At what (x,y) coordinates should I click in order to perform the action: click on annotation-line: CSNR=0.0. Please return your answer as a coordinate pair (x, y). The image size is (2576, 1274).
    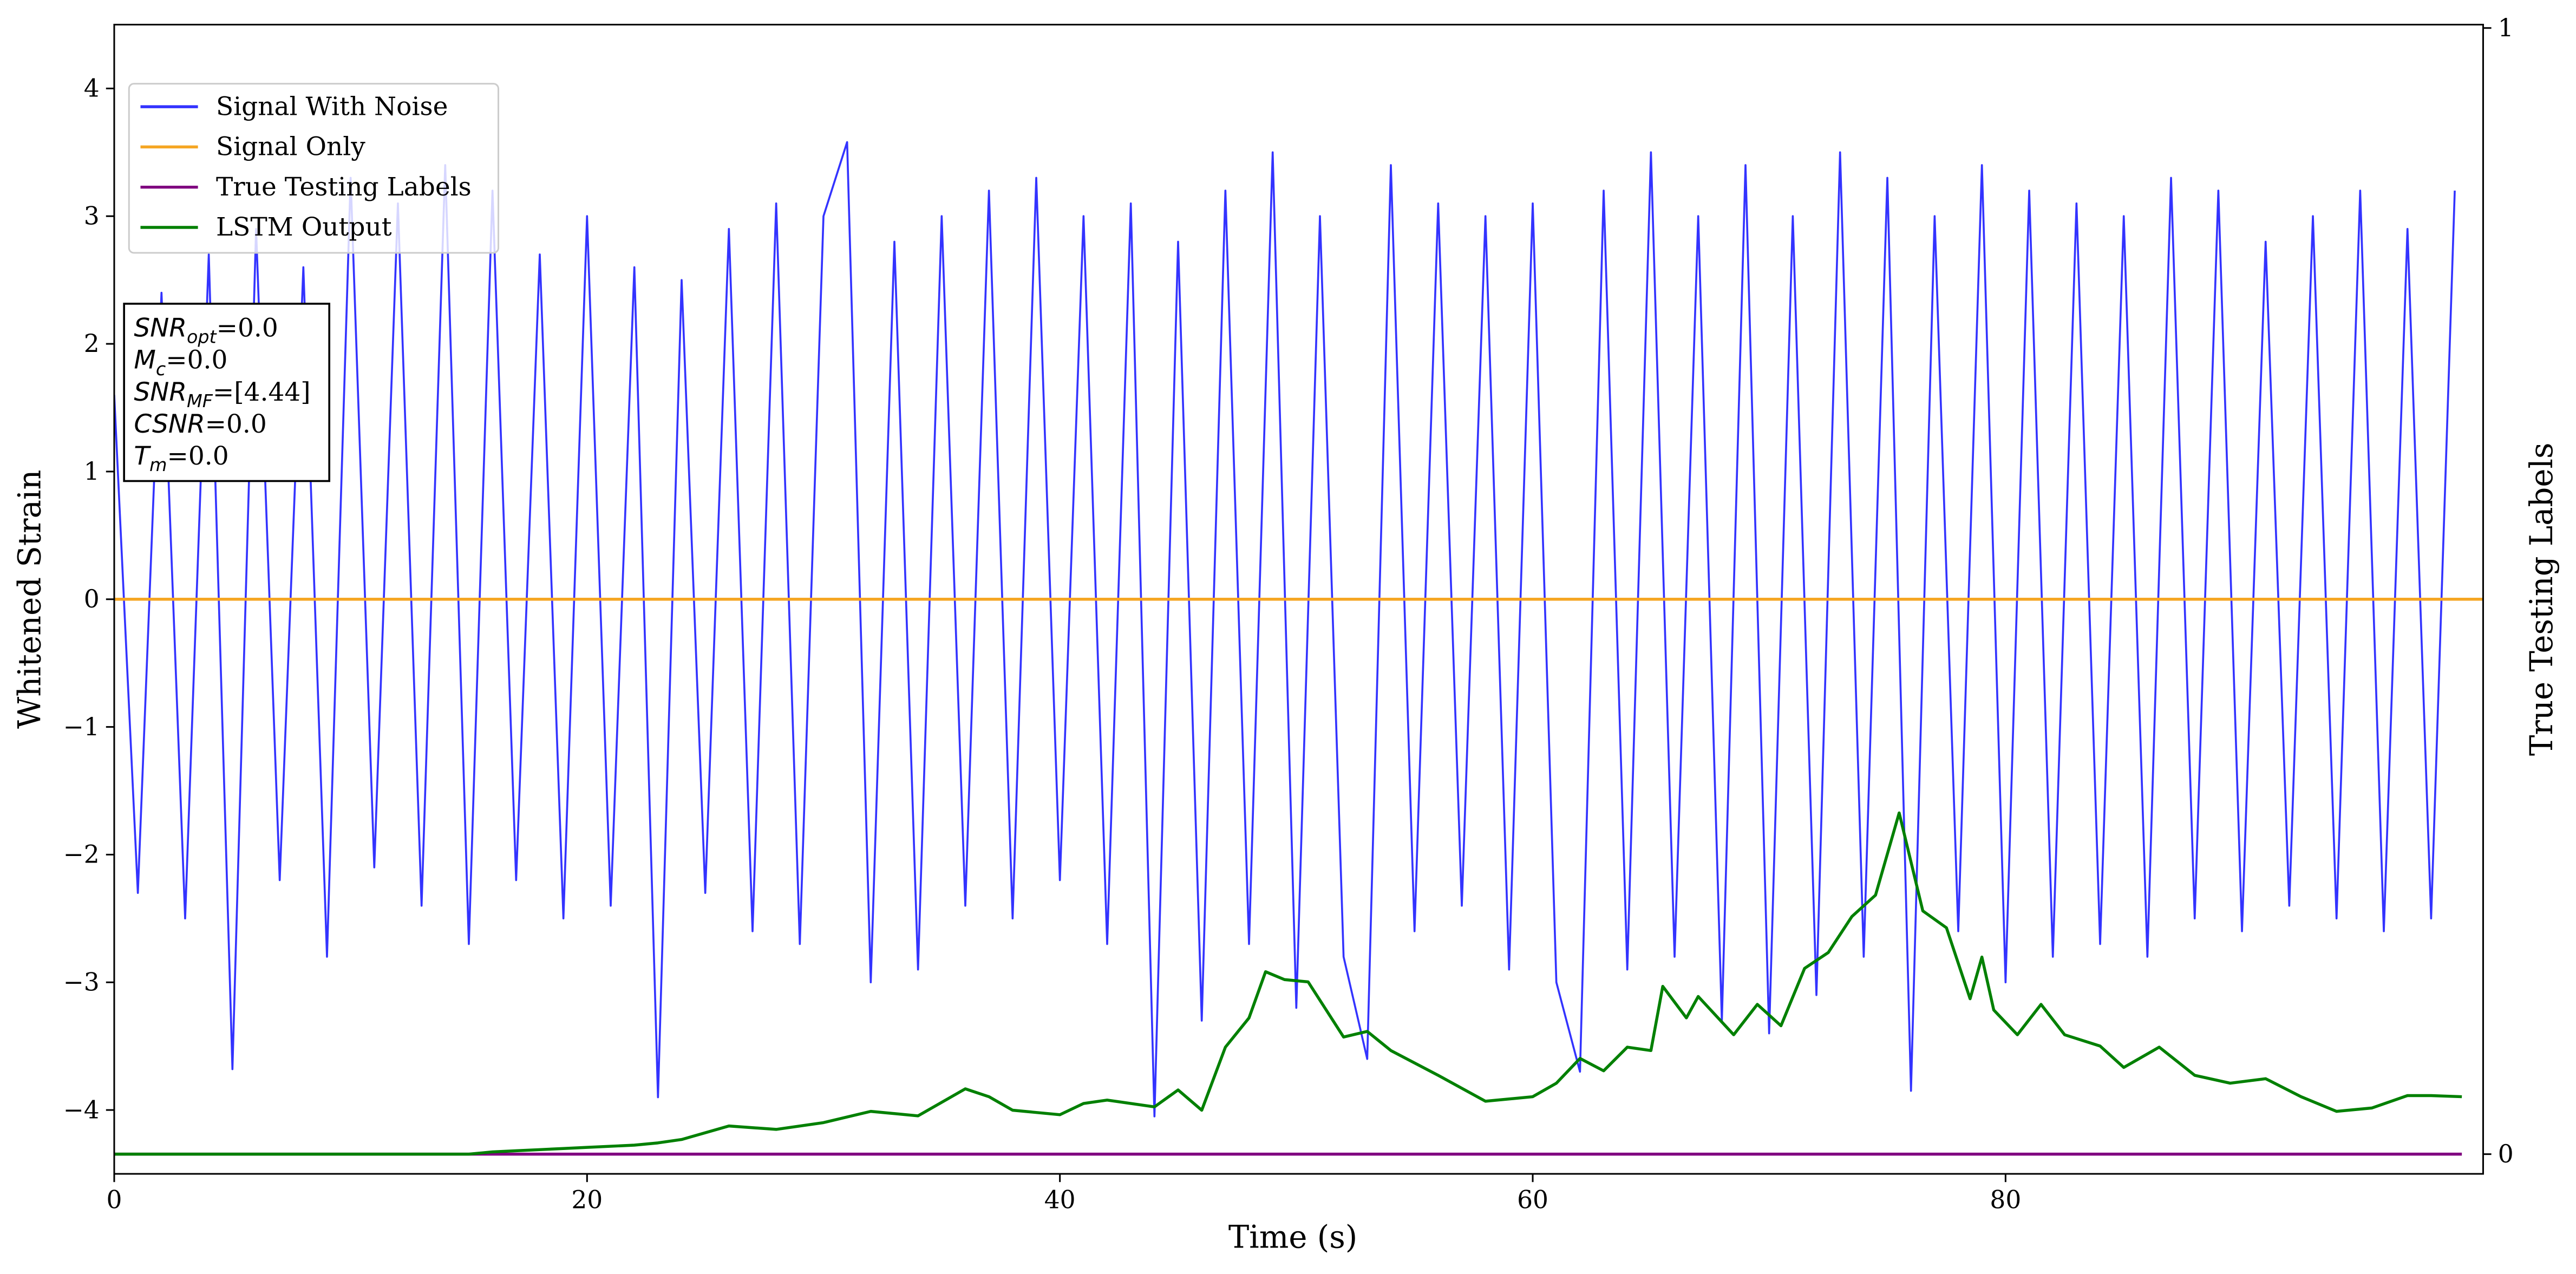
    Looking at the image, I should click on (200, 424).